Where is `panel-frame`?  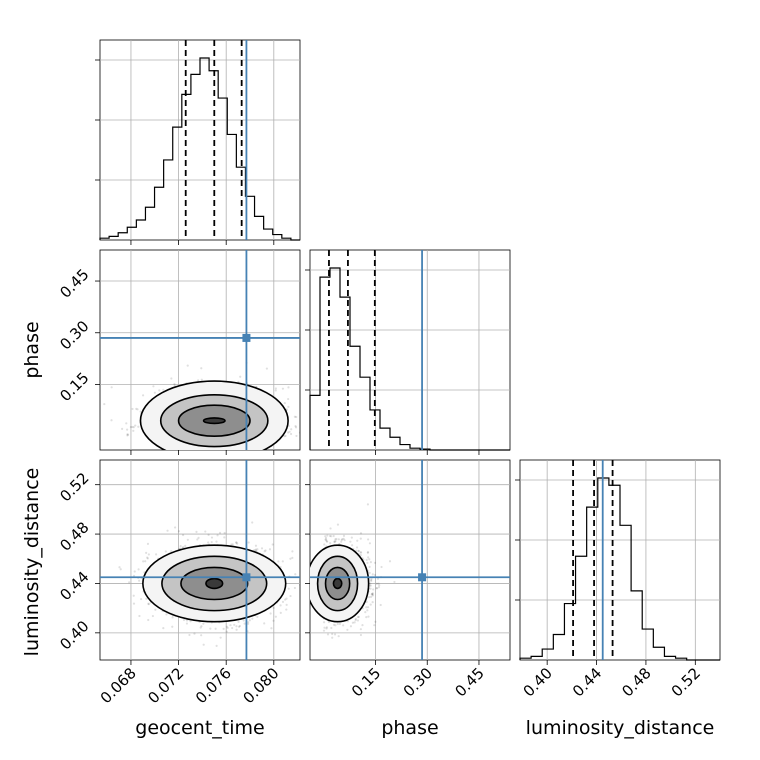 panel-frame is located at coordinates (410, 350).